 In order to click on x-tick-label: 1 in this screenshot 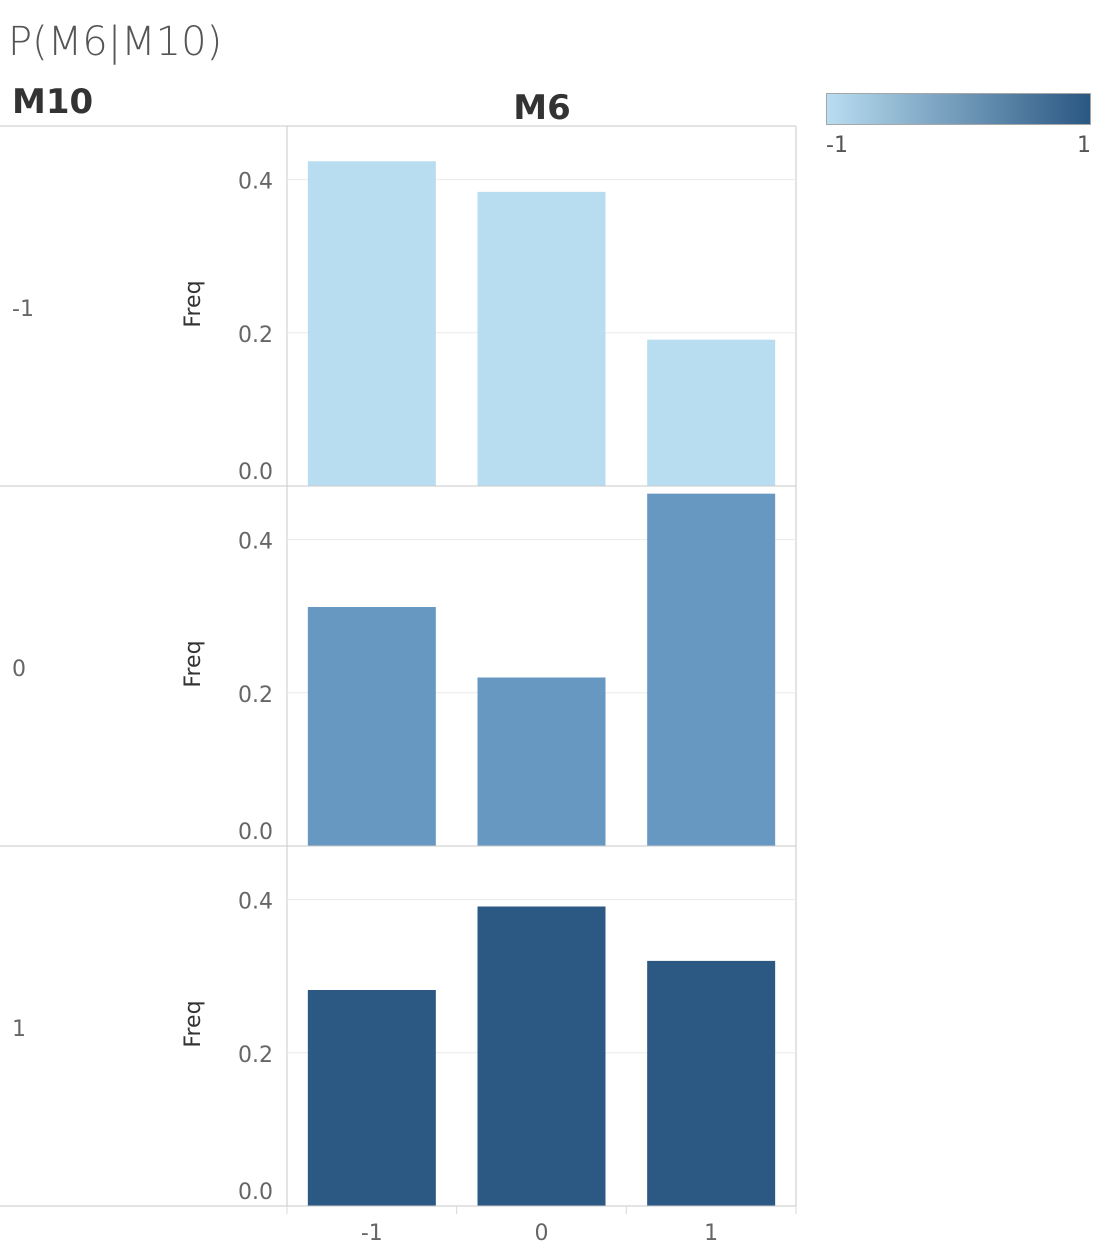, I will do `click(711, 1233)`.